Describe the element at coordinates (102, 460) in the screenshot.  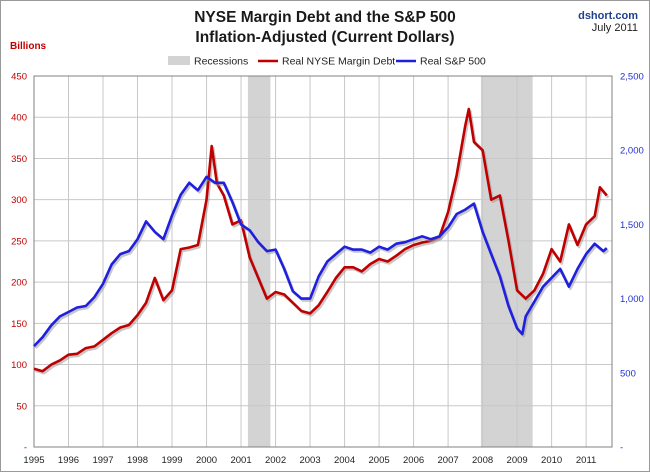
I see `x-axis-tick-label: 1997` at that location.